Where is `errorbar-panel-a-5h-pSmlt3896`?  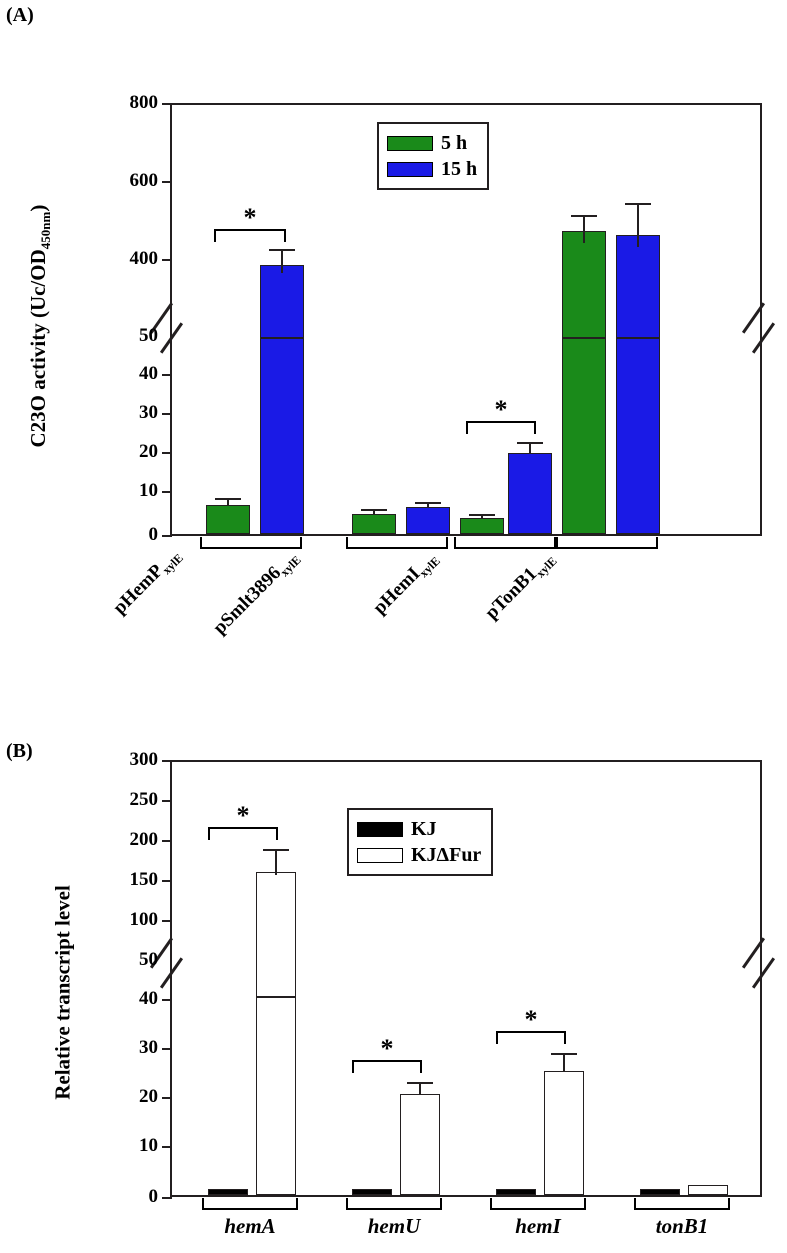
errorbar-panel-a-5h-pSmlt3896 is located at coordinates (374, 512).